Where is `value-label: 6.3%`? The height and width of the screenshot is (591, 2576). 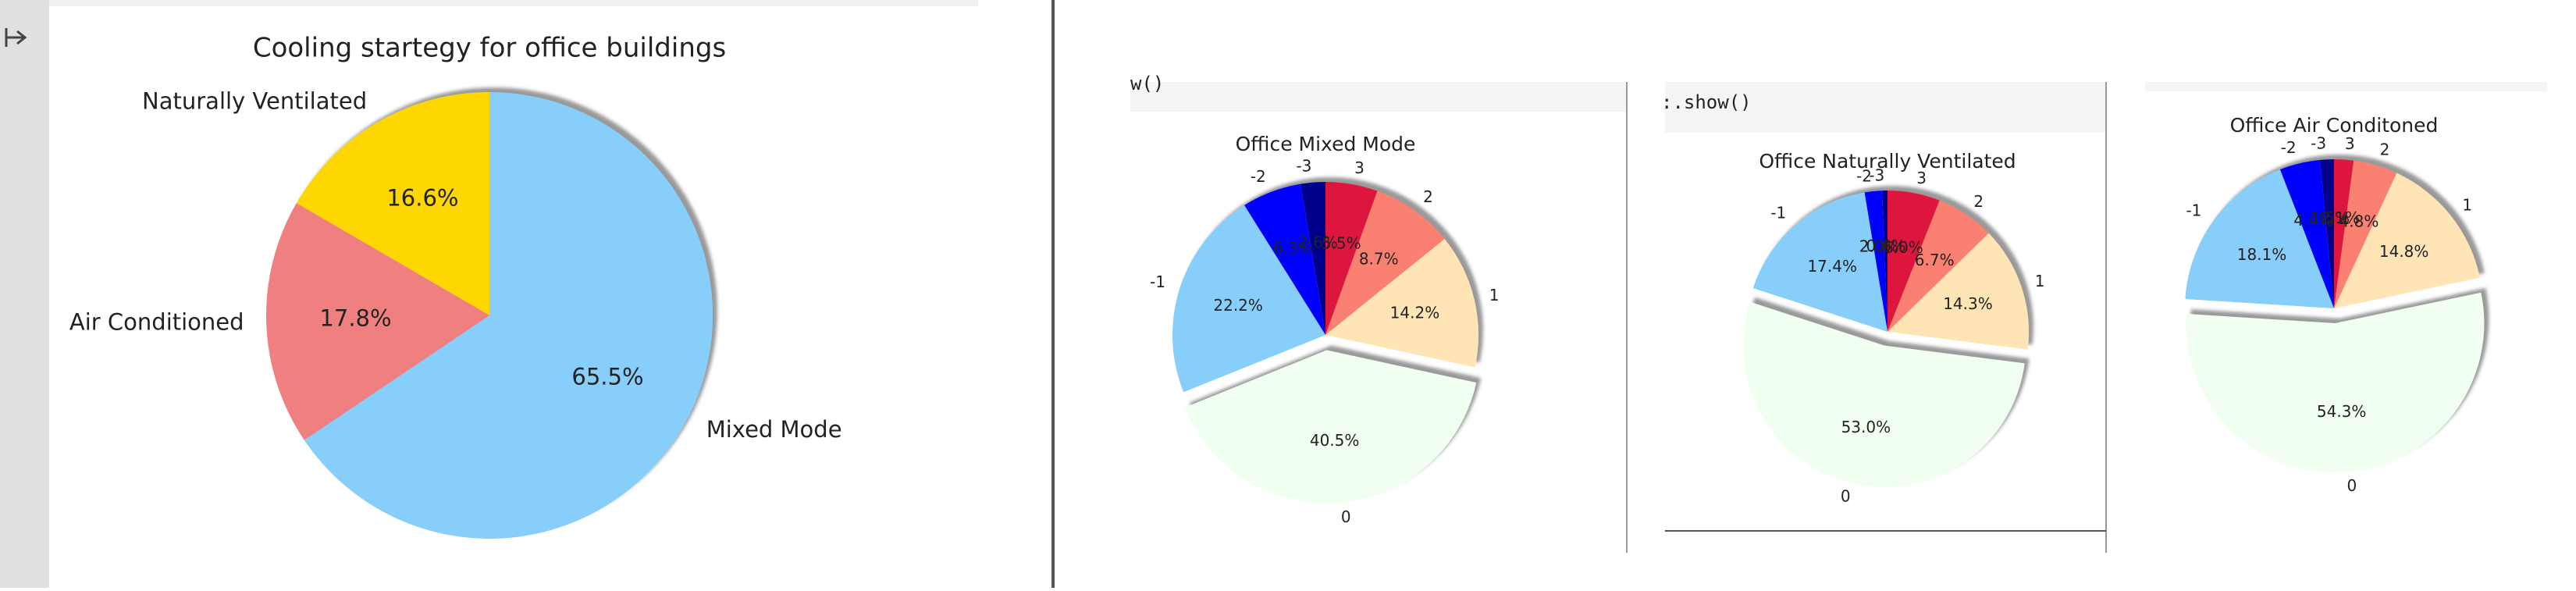
value-label: 6.3% is located at coordinates (1293, 247).